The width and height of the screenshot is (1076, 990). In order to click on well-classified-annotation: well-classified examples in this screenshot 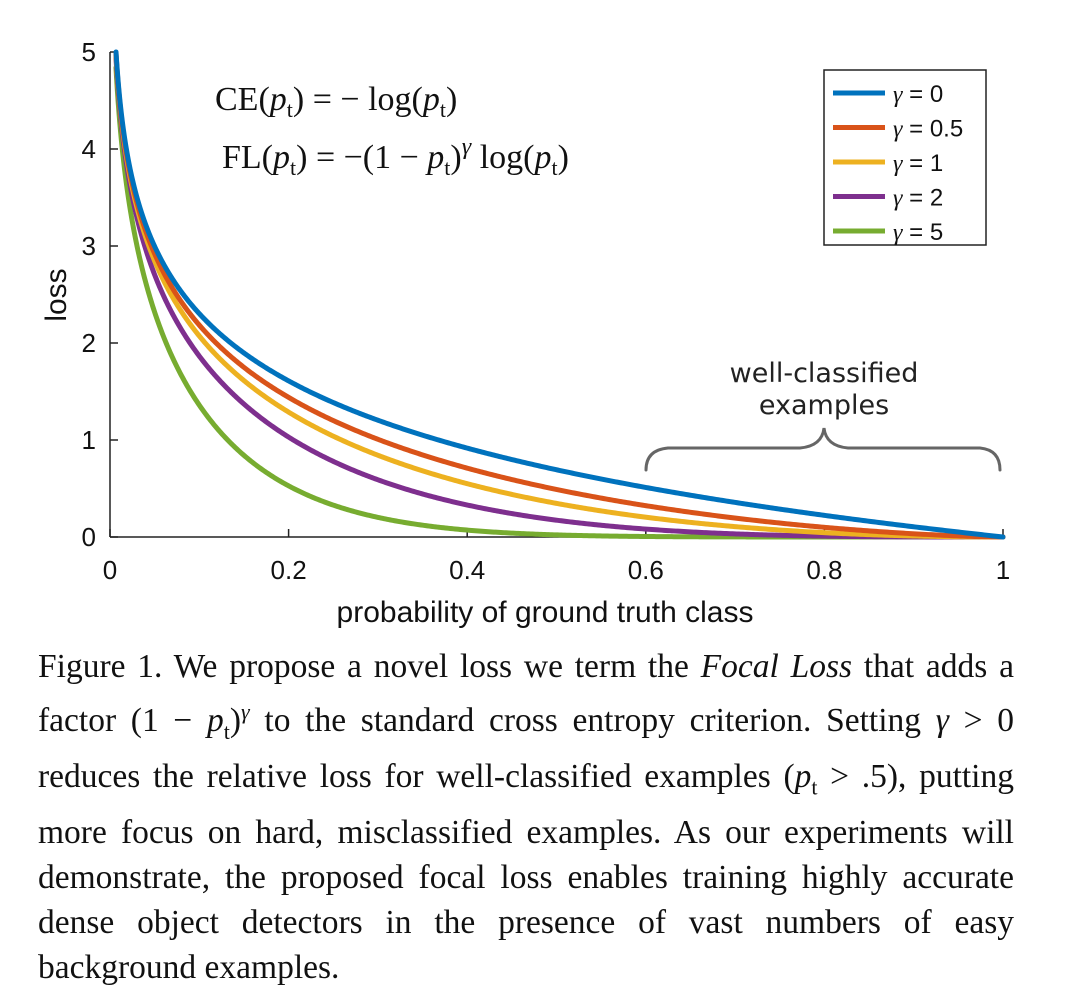, I will do `click(823, 415)`.